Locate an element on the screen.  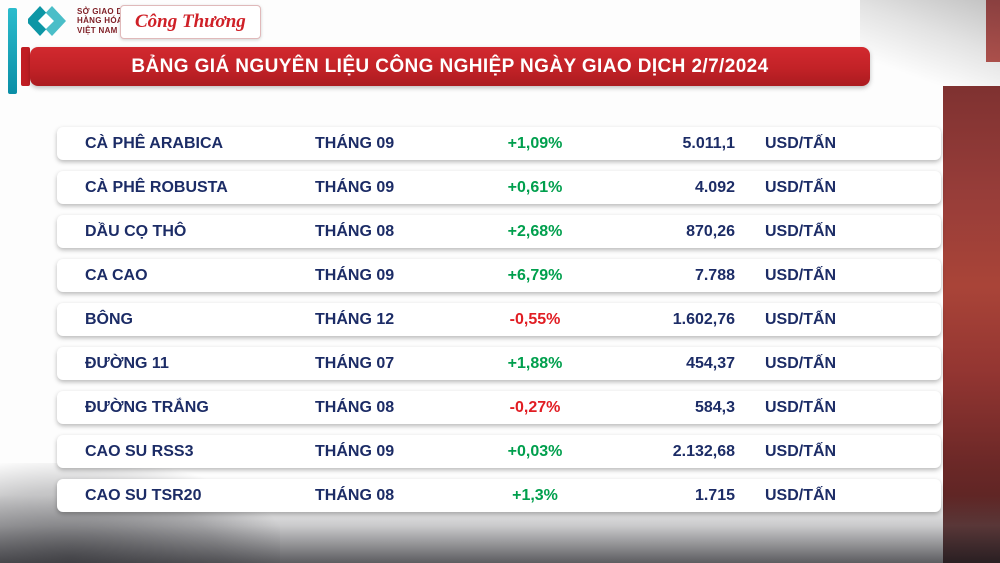
percent-change: +1,09% is located at coordinates (535, 143).